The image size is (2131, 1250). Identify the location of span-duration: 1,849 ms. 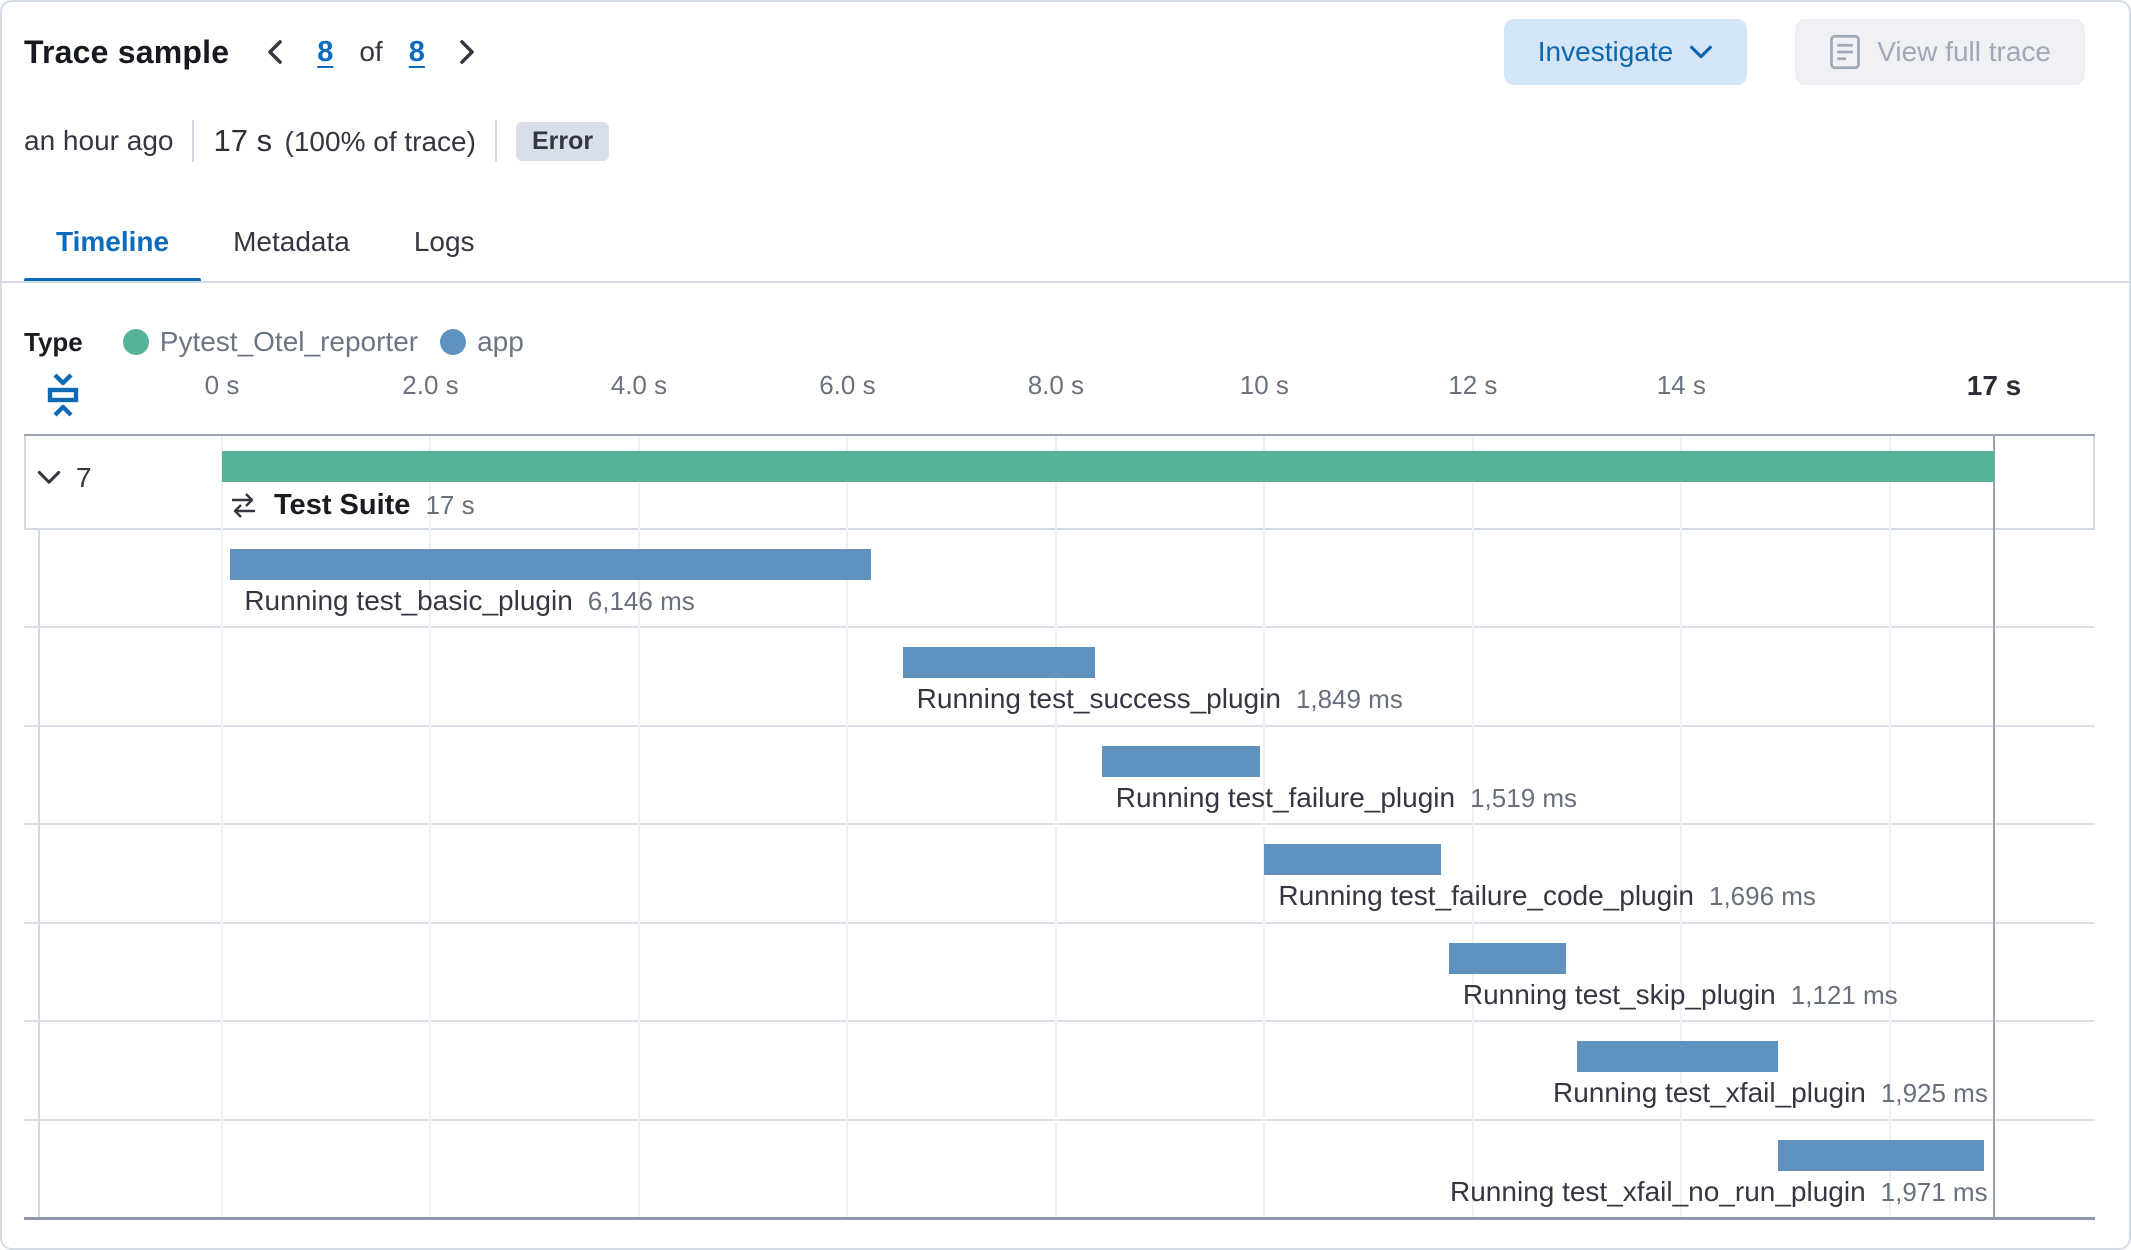
(1349, 699).